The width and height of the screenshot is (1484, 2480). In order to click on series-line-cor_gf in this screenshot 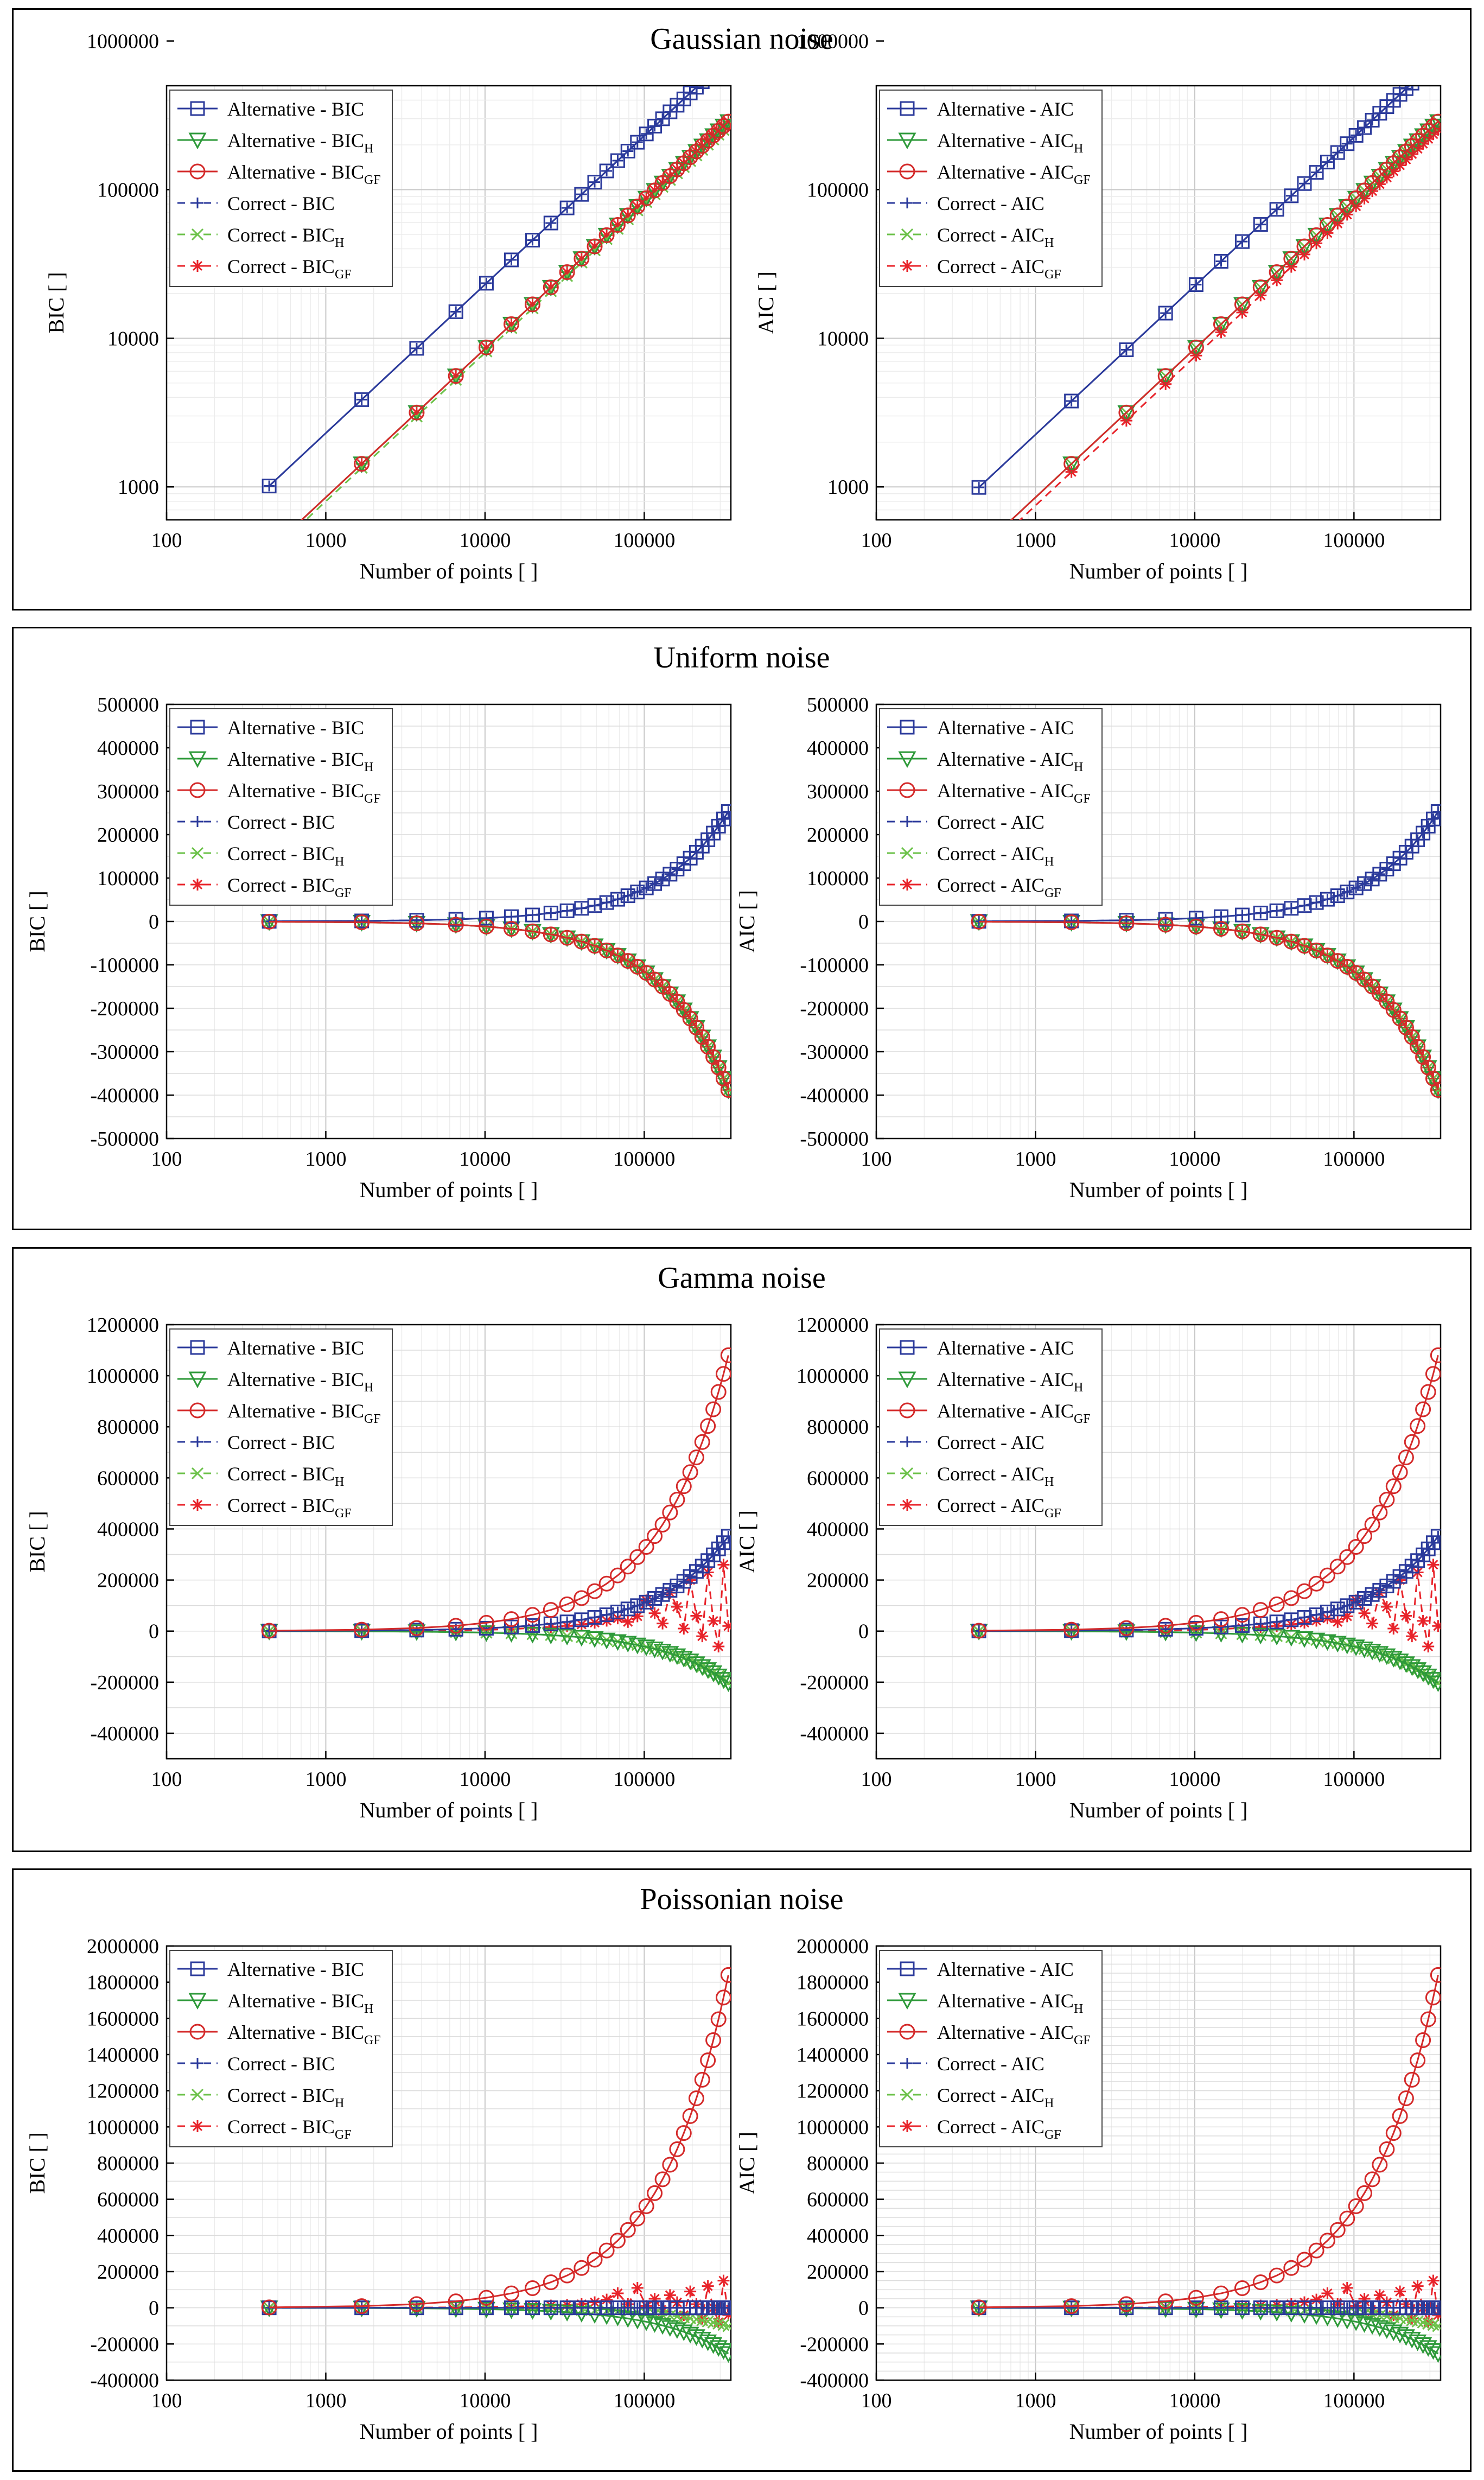, I will do `click(1228, 324)`.